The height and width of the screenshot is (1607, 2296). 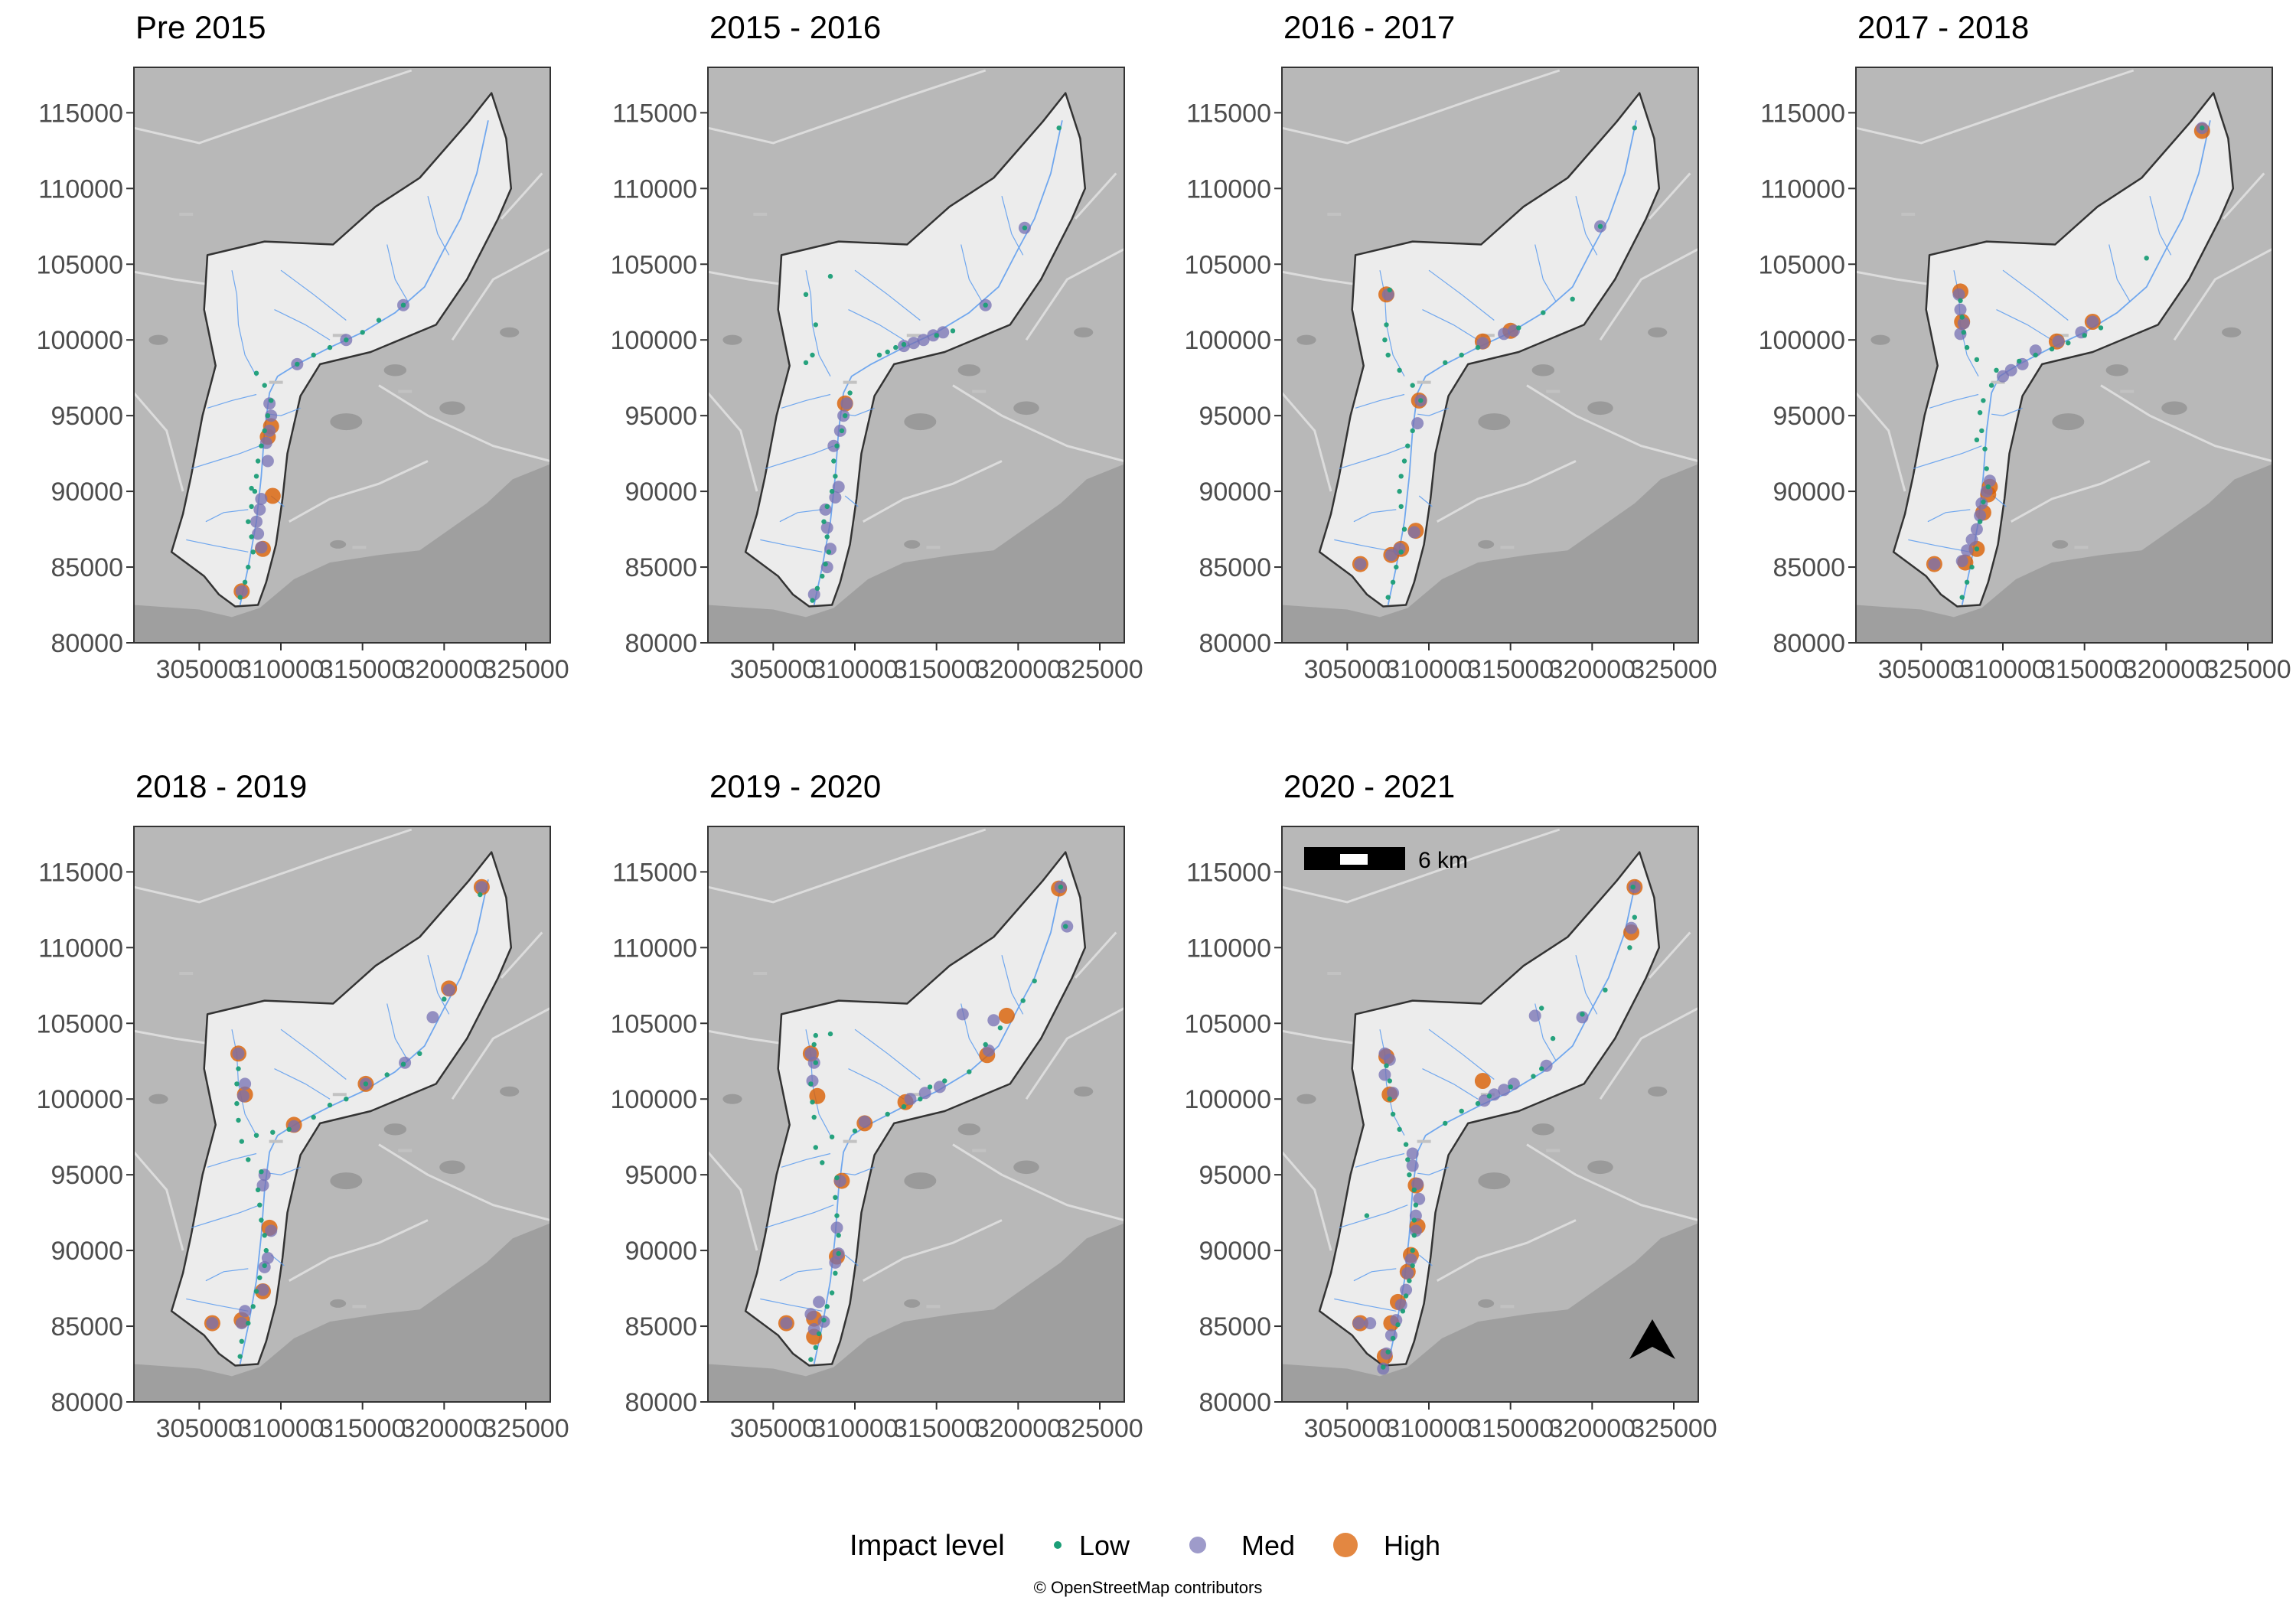 What do you see at coordinates (1228, 113) in the screenshot?
I see `y-tick-label: 115000` at bounding box center [1228, 113].